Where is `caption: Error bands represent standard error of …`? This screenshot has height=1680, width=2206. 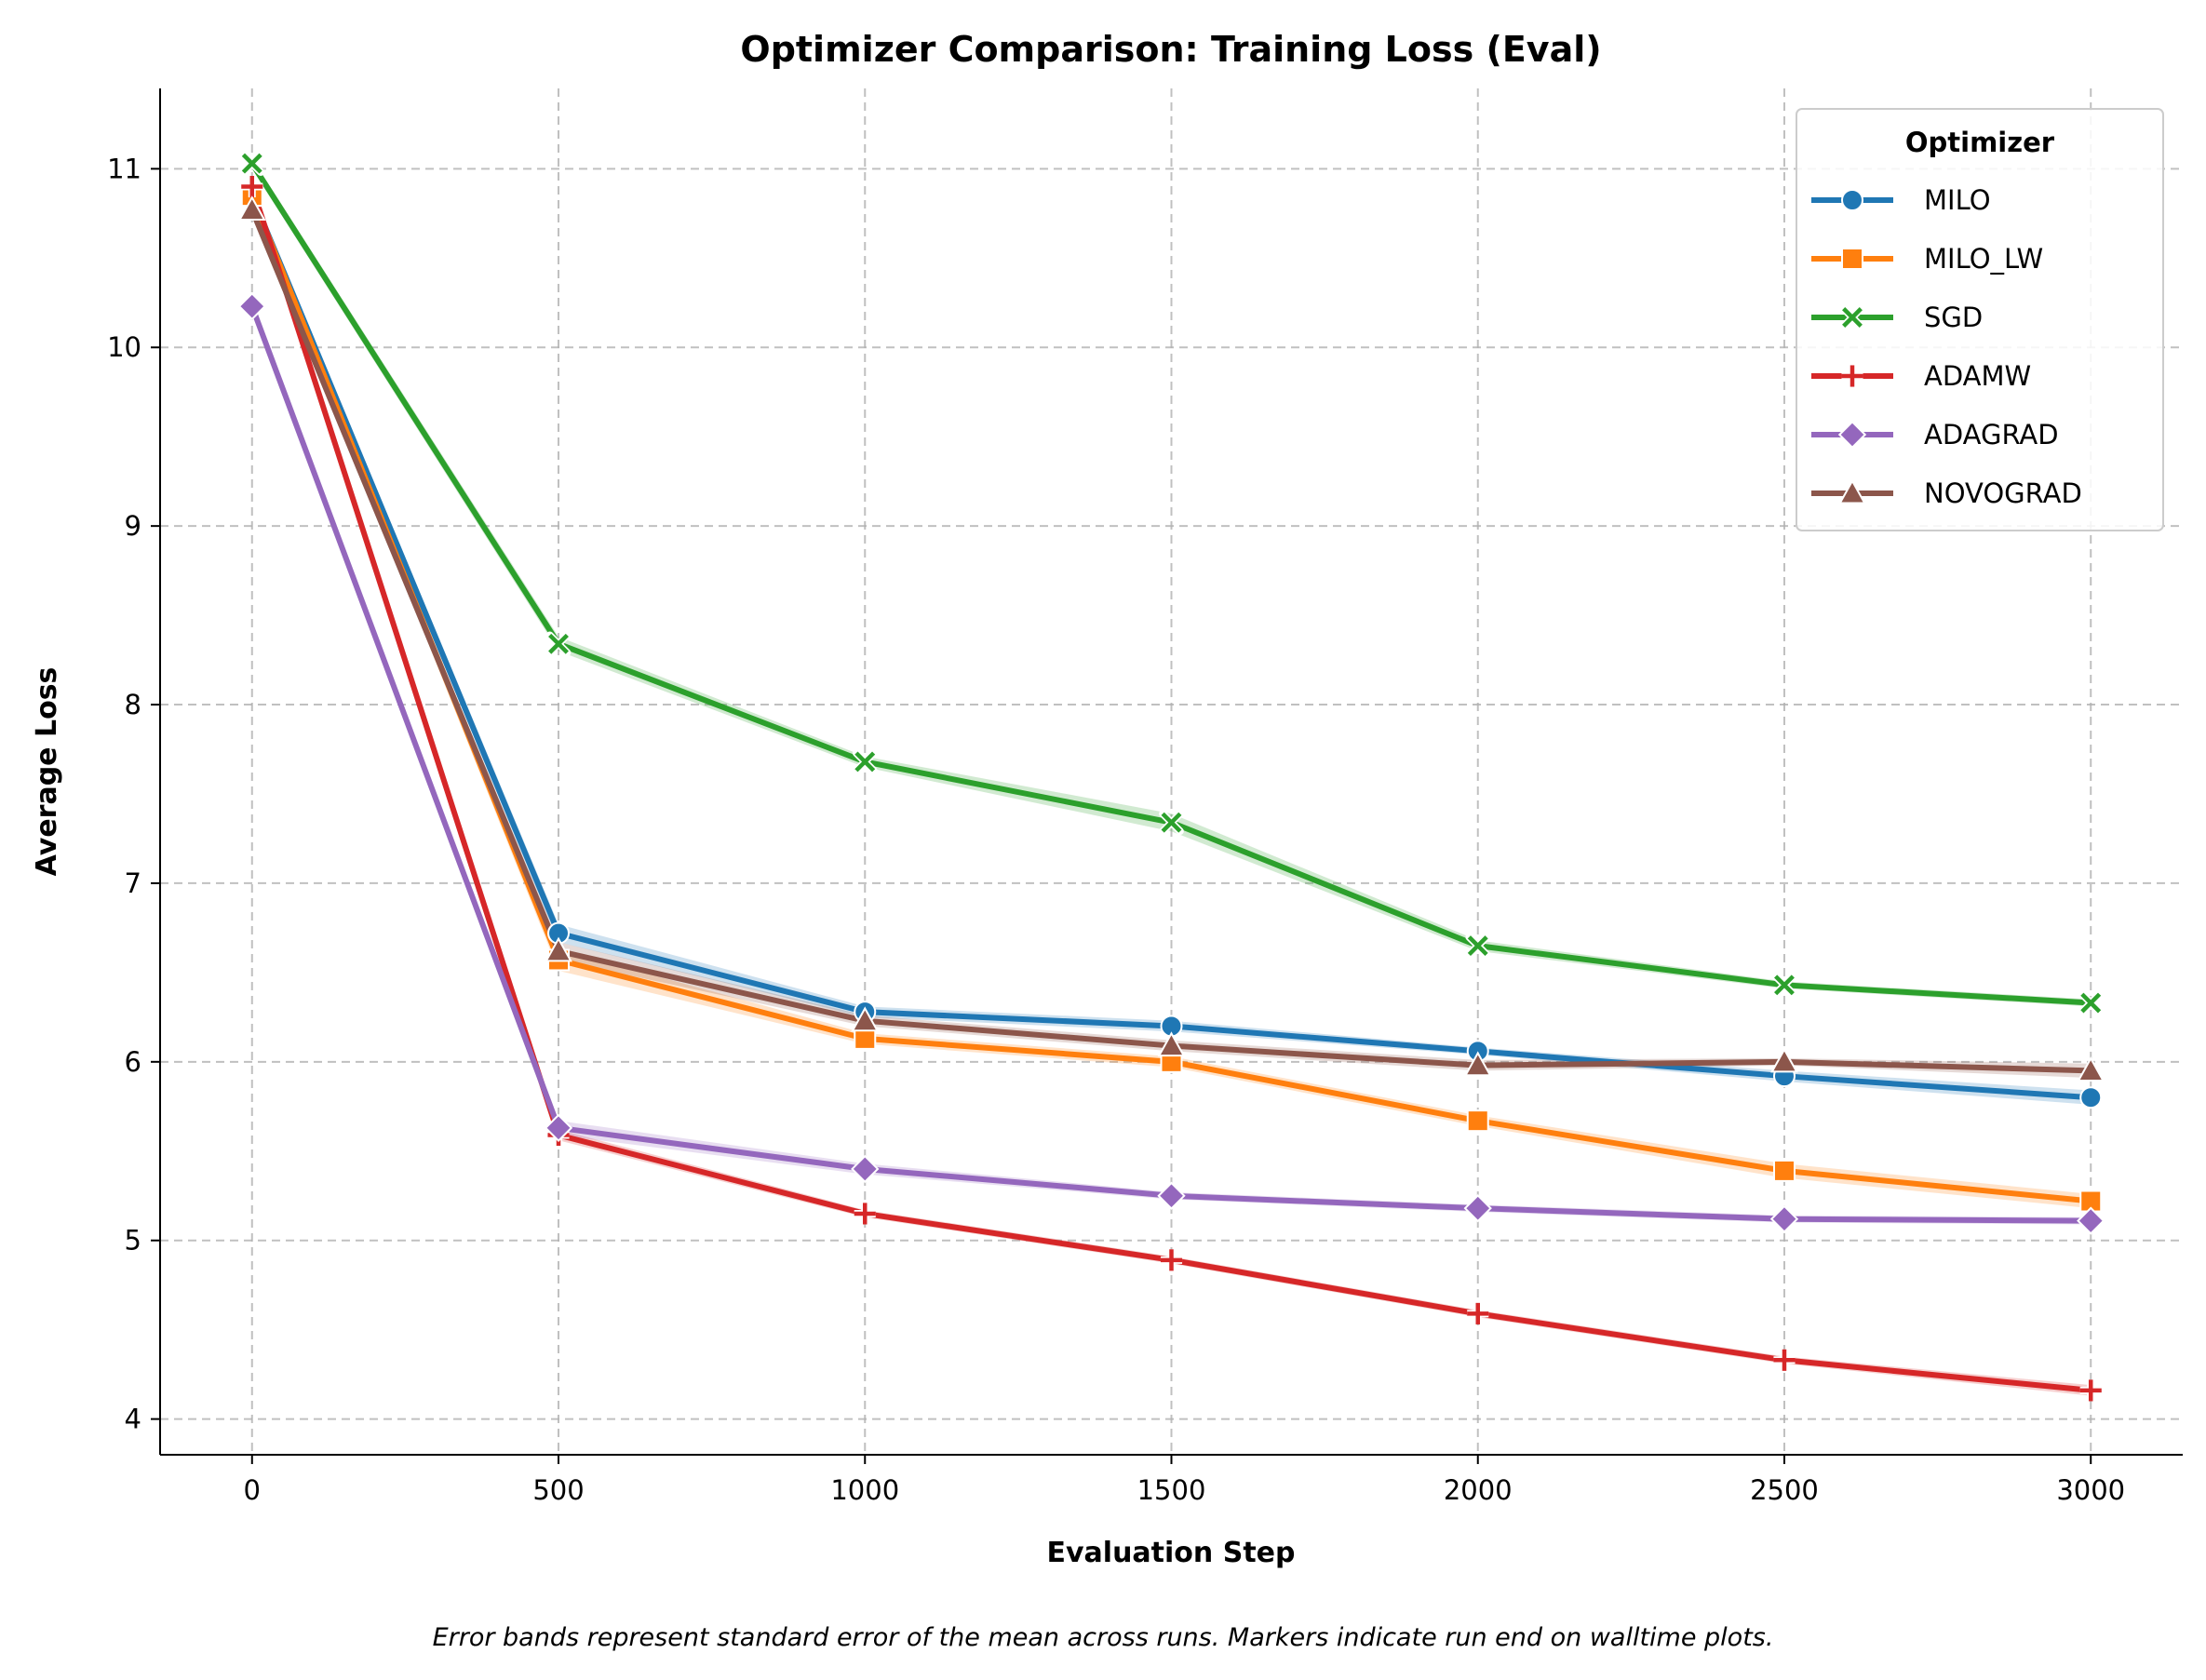
caption: Error bands represent standard error of … is located at coordinates (1103, 1637).